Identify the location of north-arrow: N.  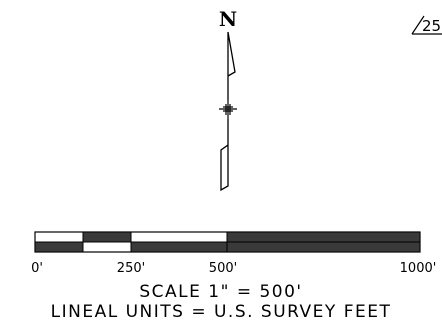
(228, 99).